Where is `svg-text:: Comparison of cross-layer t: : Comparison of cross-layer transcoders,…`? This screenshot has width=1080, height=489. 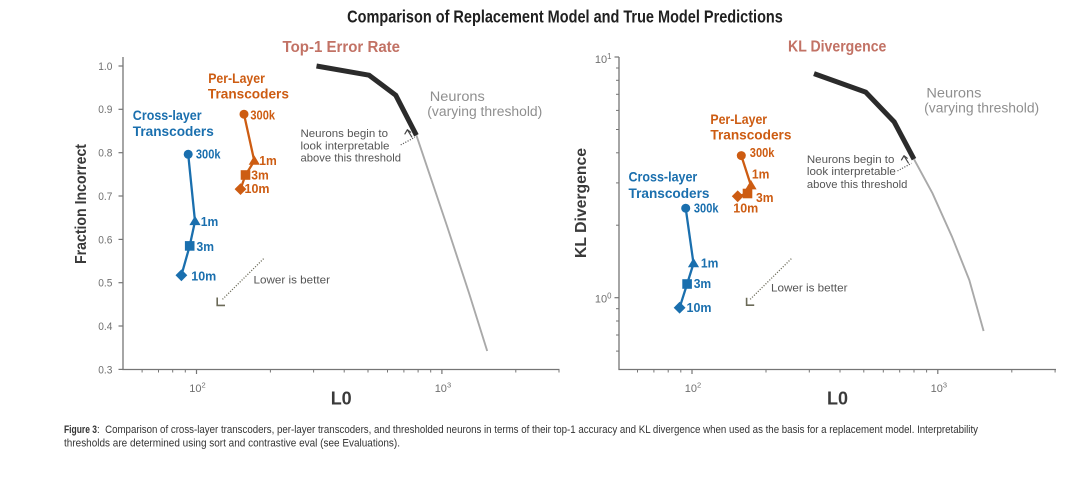 svg-text:: Comparison of cross-layer t: : Comparison of cross-layer transcoders,… is located at coordinates (537, 430).